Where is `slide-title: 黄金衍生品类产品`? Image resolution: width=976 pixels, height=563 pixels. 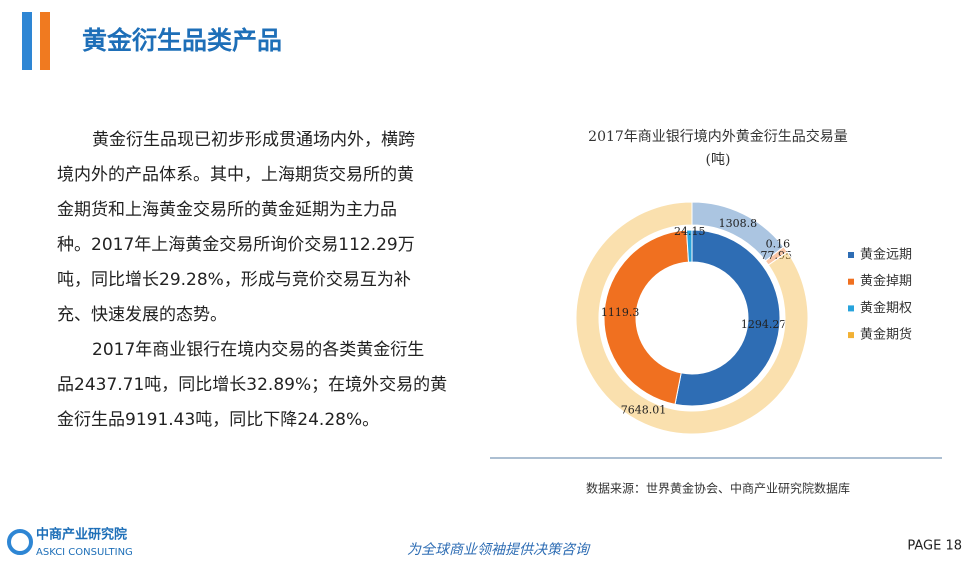
slide-title: 黄金衍生品类产品 is located at coordinates (182, 40).